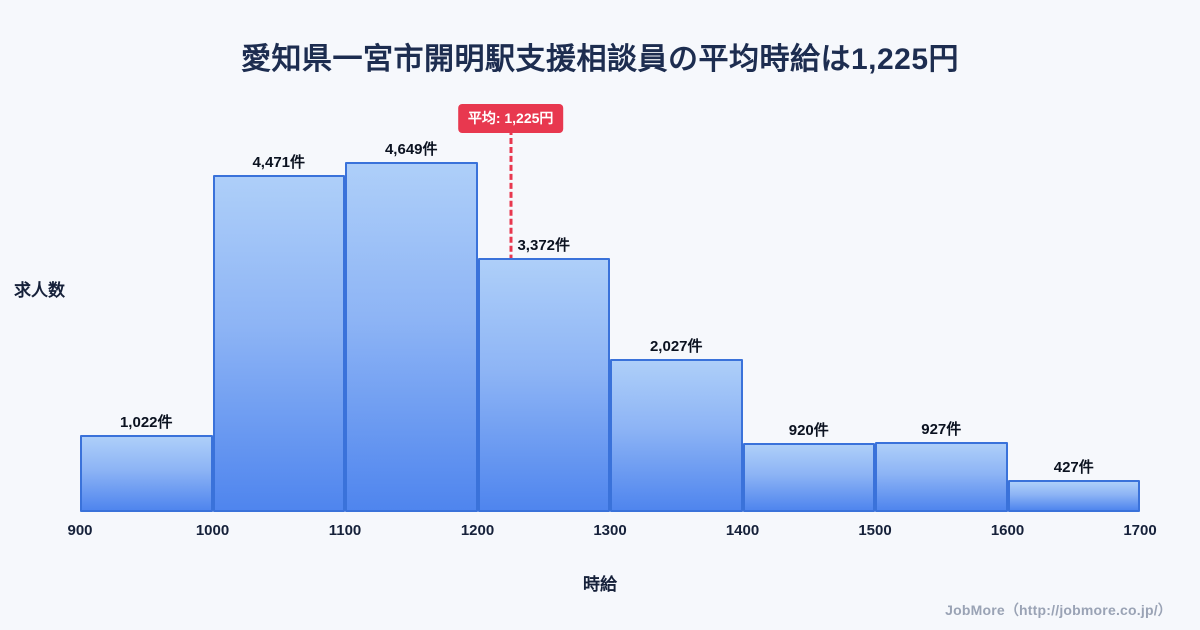  Describe the element at coordinates (543, 374) in the screenshot. I see `histogram-bar: 3,372件` at that location.